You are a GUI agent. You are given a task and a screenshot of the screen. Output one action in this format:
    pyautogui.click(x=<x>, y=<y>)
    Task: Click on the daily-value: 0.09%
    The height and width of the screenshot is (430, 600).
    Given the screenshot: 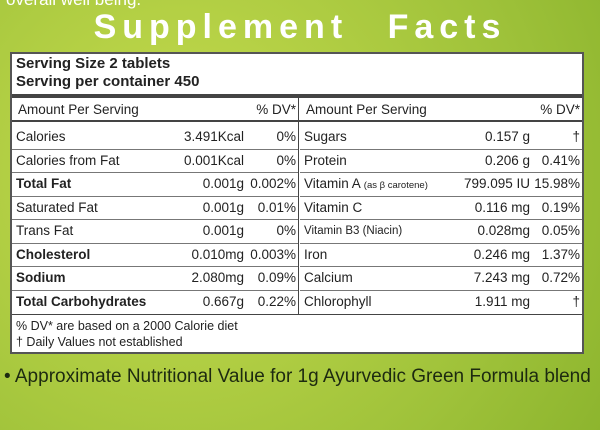 What is the action you would take?
    pyautogui.click(x=276, y=277)
    